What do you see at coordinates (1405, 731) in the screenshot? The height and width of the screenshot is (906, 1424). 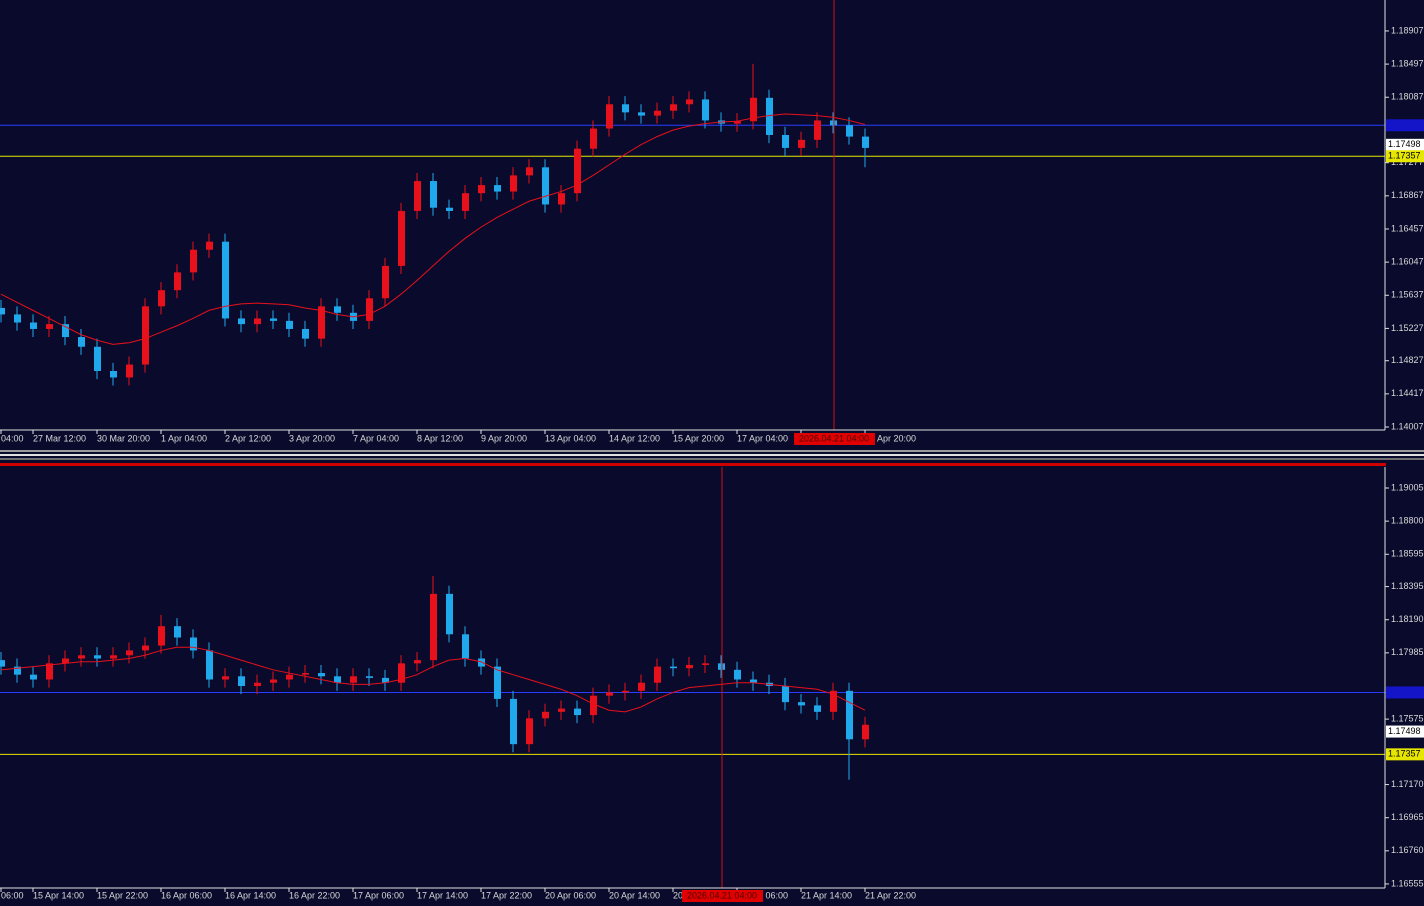 I see `bid-price-box` at bounding box center [1405, 731].